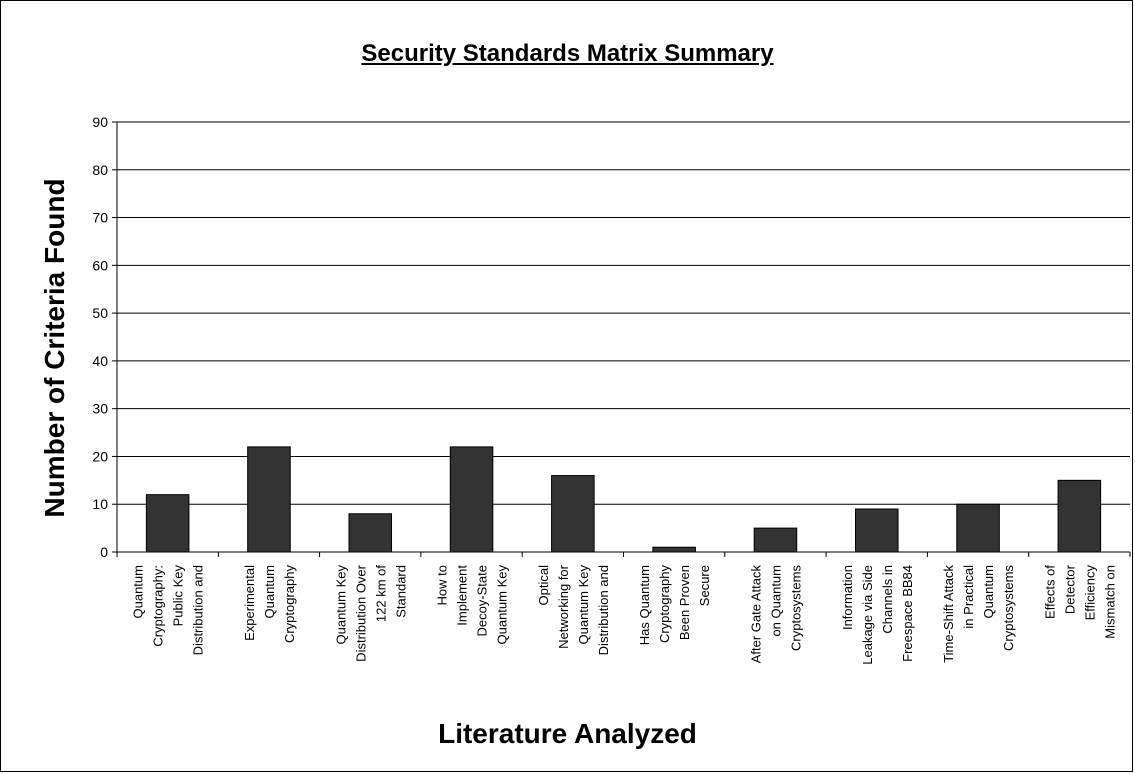 This screenshot has height=774, width=1135. What do you see at coordinates (100, 122) in the screenshot?
I see `y-tick-label: 90` at bounding box center [100, 122].